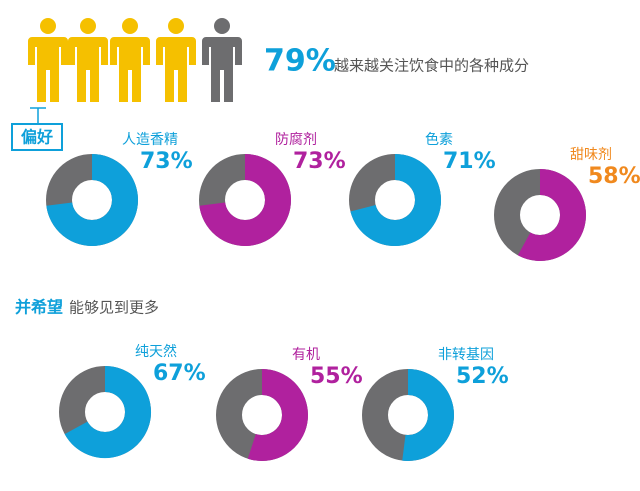 The height and width of the screenshot is (491, 640). I want to click on item-name: 防腐剂, so click(296, 139).